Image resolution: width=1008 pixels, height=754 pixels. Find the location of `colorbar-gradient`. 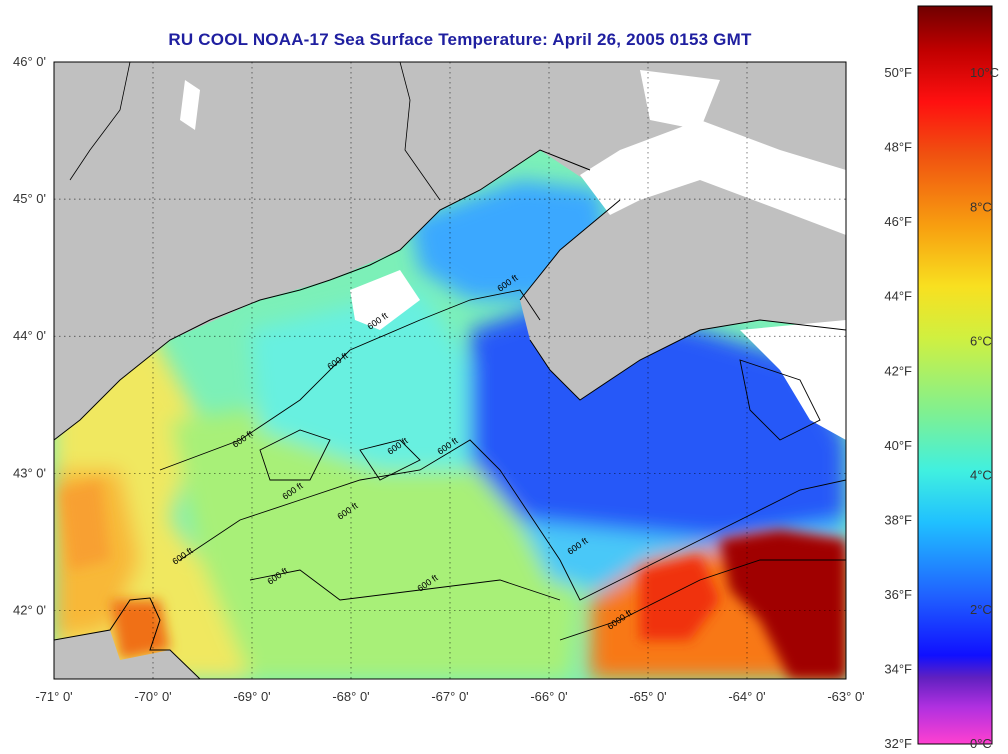

colorbar-gradient is located at coordinates (955, 375).